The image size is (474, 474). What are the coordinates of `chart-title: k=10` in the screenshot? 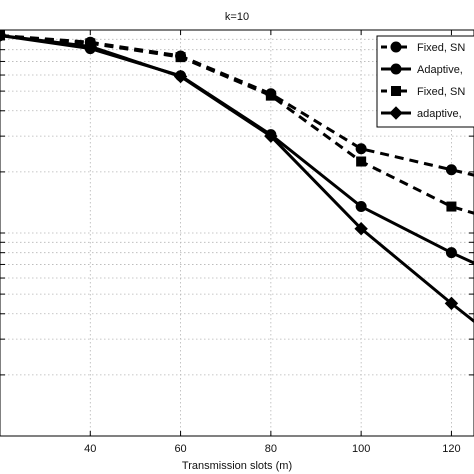 It's located at (237, 17).